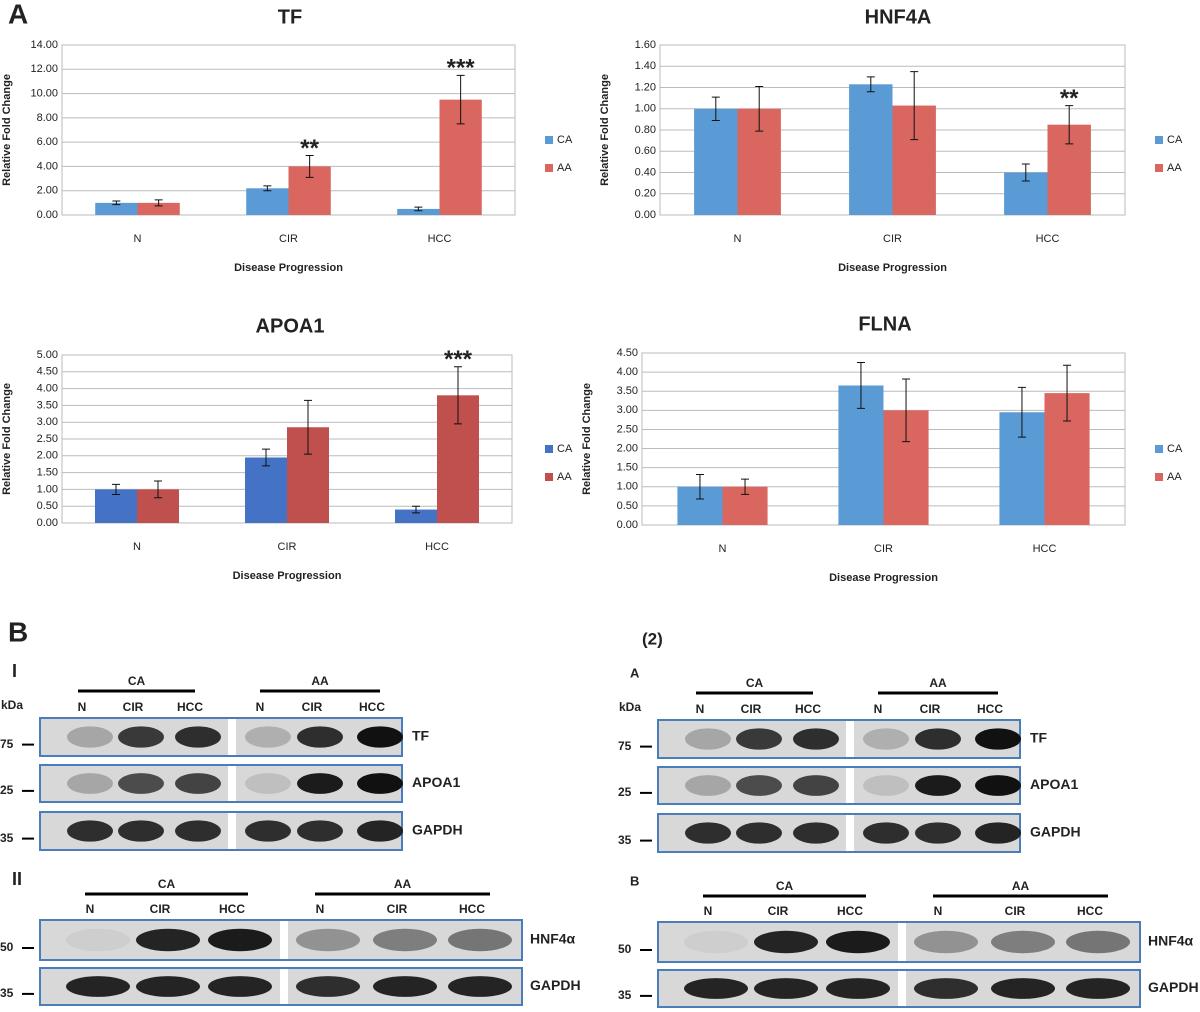 The height and width of the screenshot is (1012, 1200). Describe the element at coordinates (627, 429) in the screenshot. I see `y-tick-label: 2.50` at that location.